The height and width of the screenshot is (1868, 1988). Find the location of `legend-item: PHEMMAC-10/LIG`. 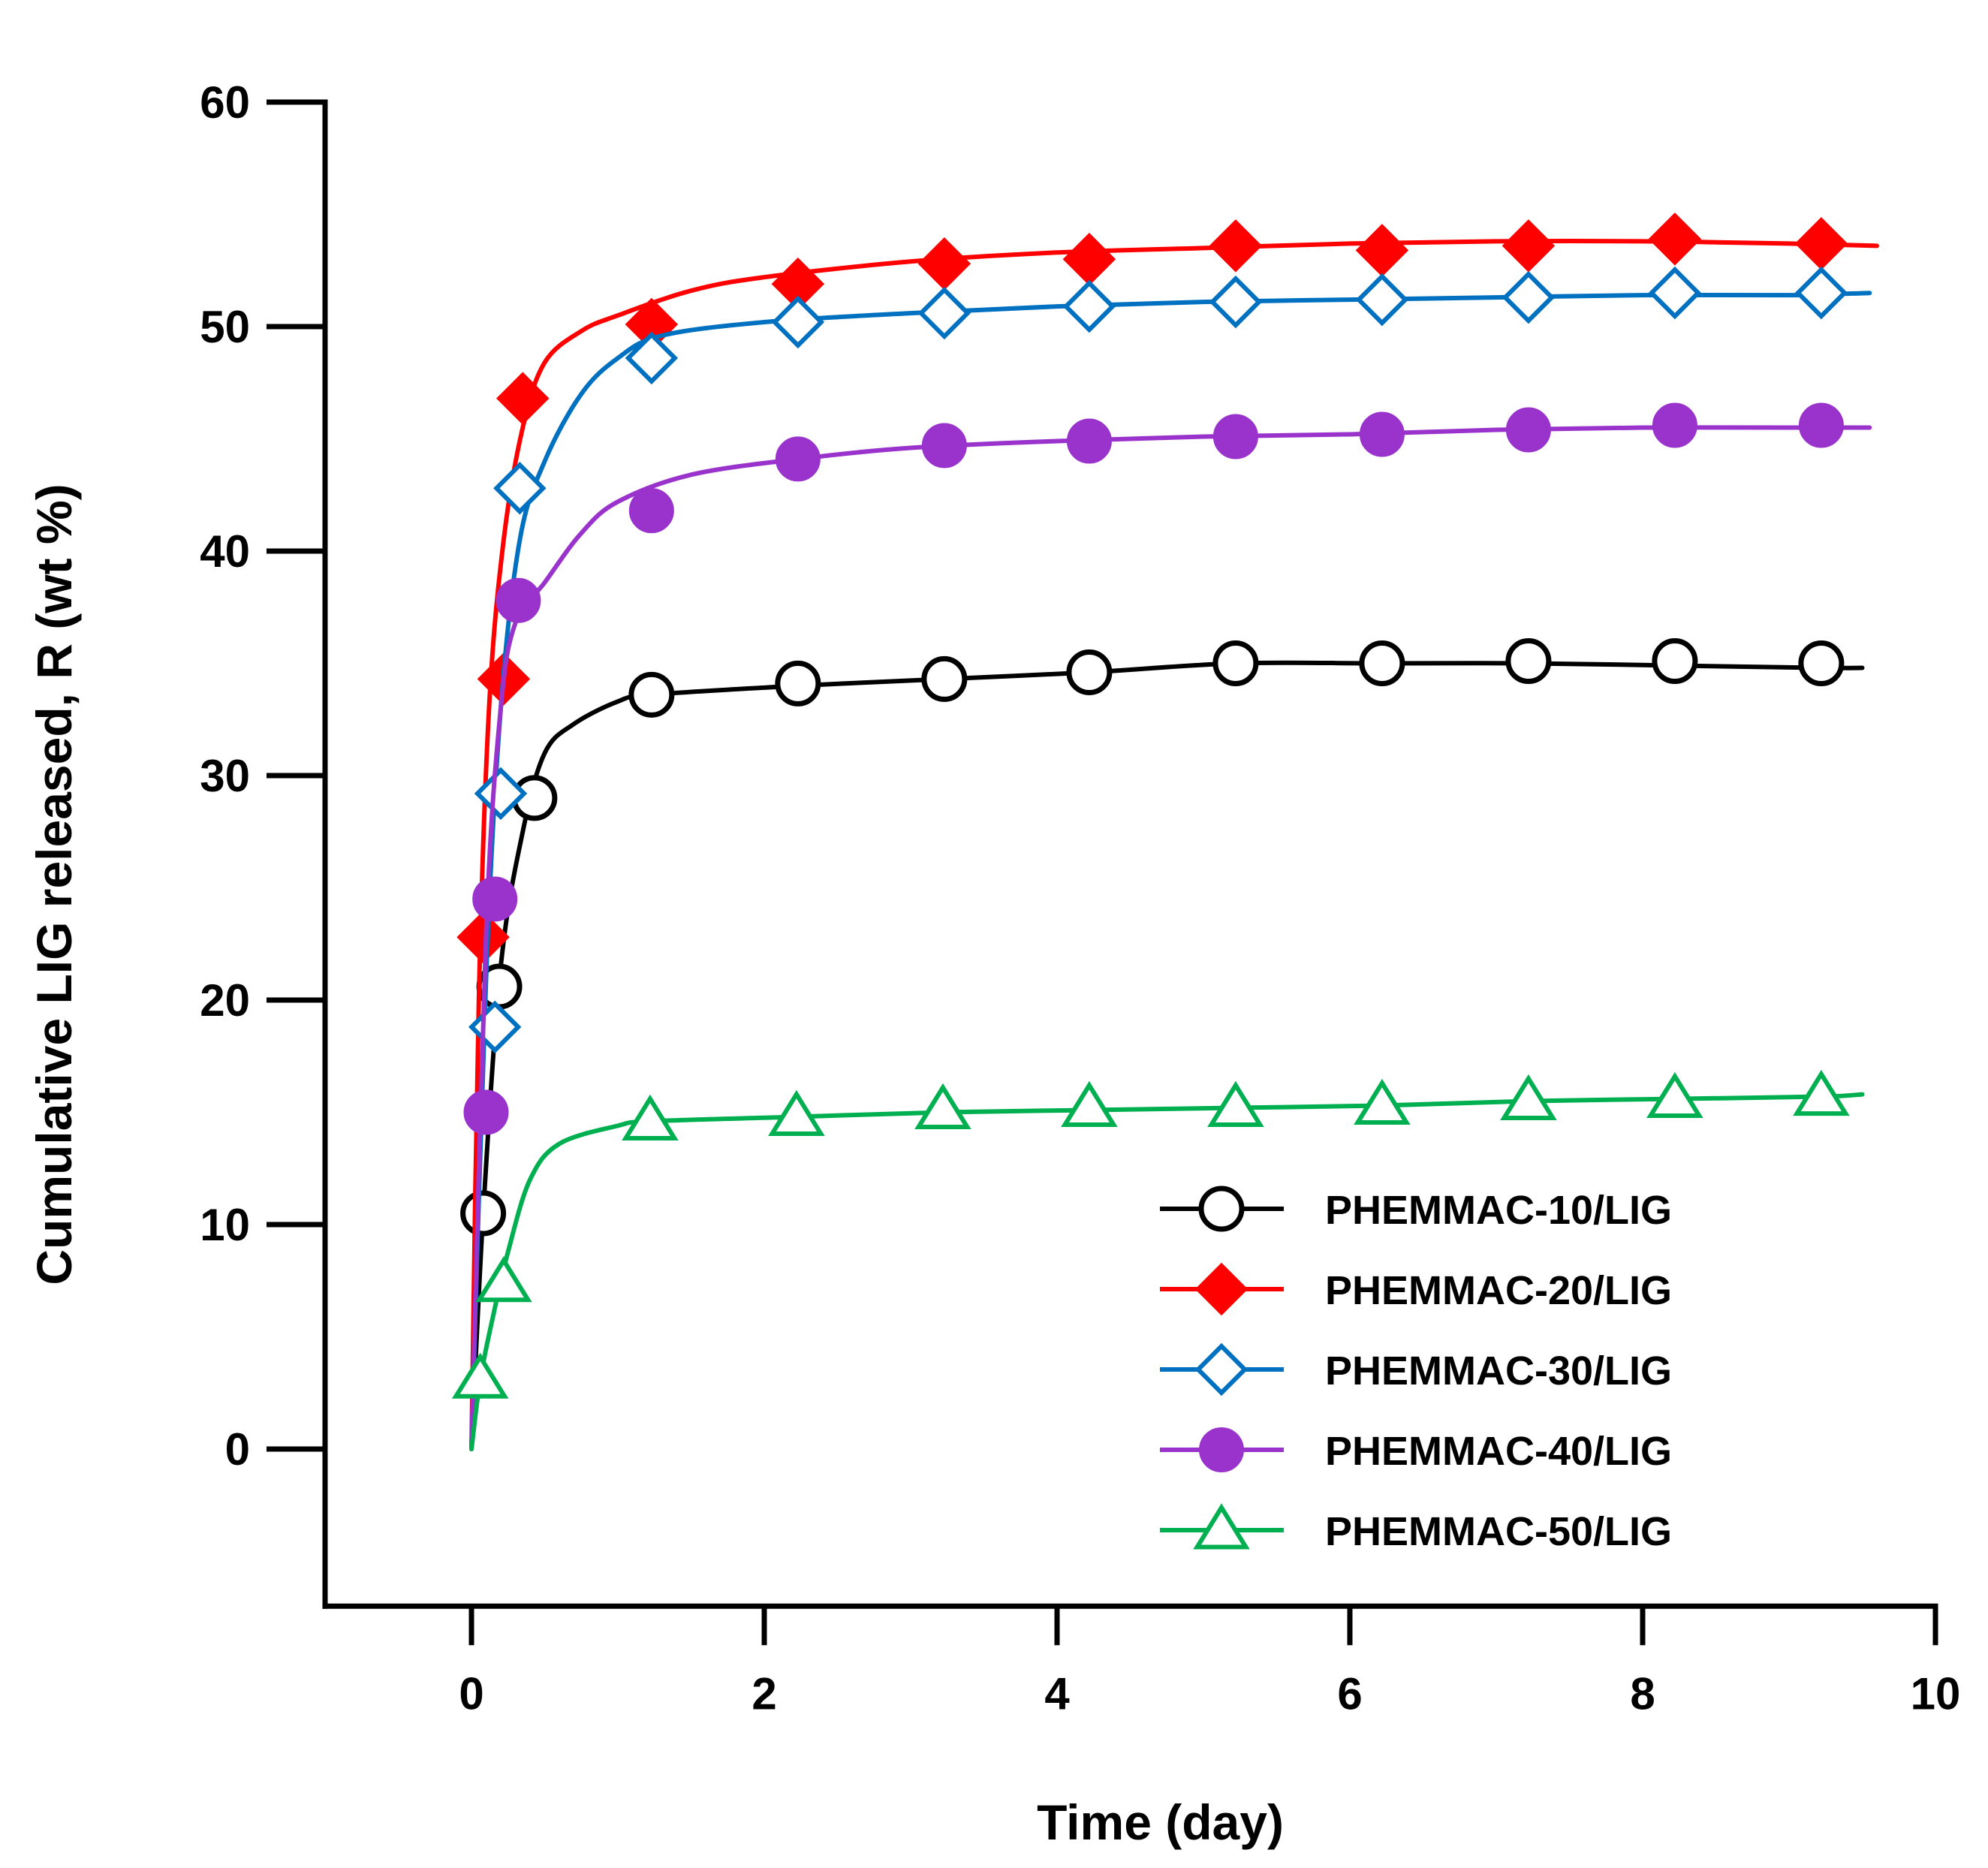

legend-item: PHEMMAC-10/LIG is located at coordinates (1416, 1210).